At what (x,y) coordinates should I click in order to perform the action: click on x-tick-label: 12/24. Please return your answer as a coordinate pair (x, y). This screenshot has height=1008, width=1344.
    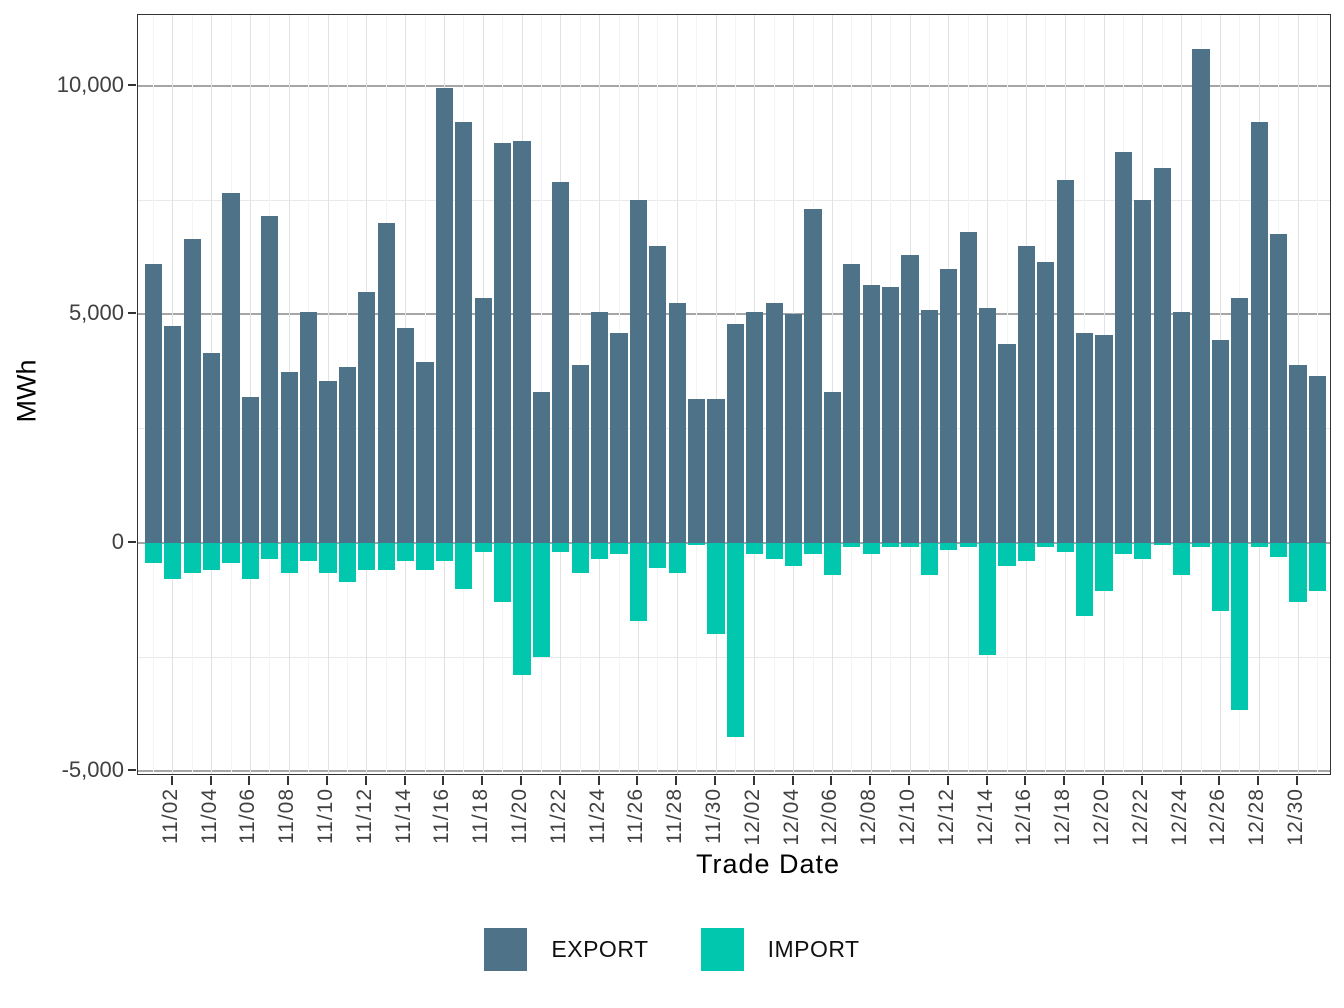
    Looking at the image, I should click on (1179, 817).